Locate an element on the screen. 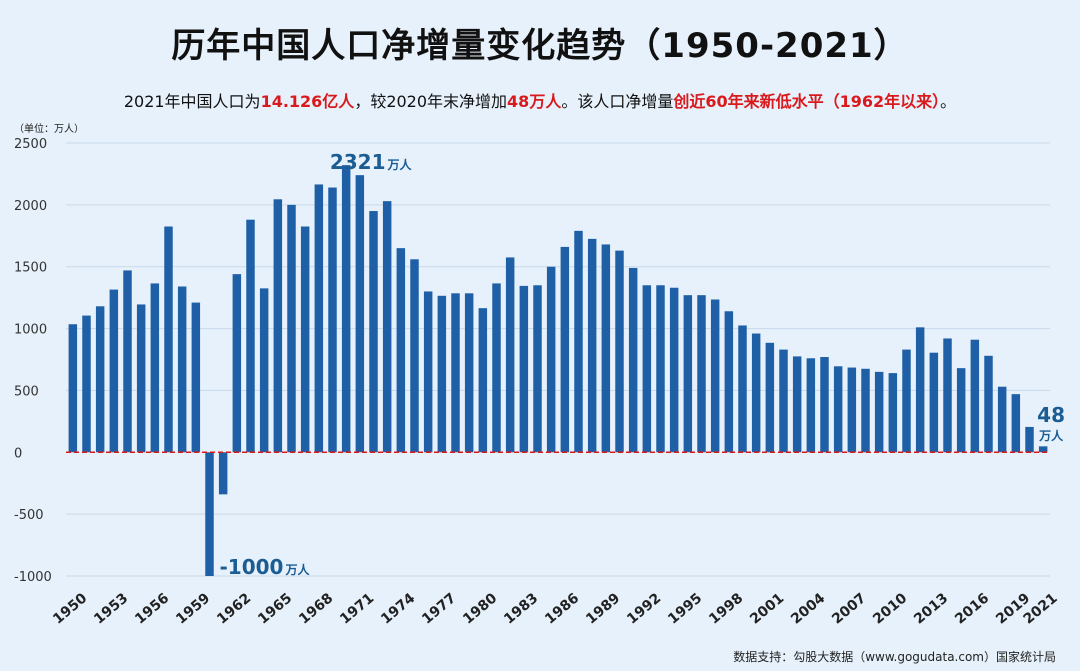  bar-1998 is located at coordinates (729, 382).